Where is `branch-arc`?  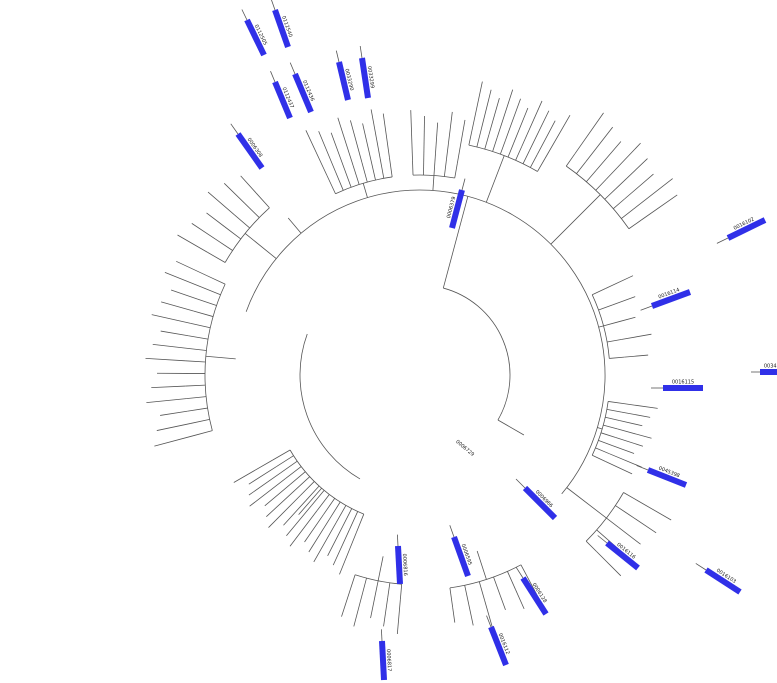
branch-arc is located at coordinates (477, 354).